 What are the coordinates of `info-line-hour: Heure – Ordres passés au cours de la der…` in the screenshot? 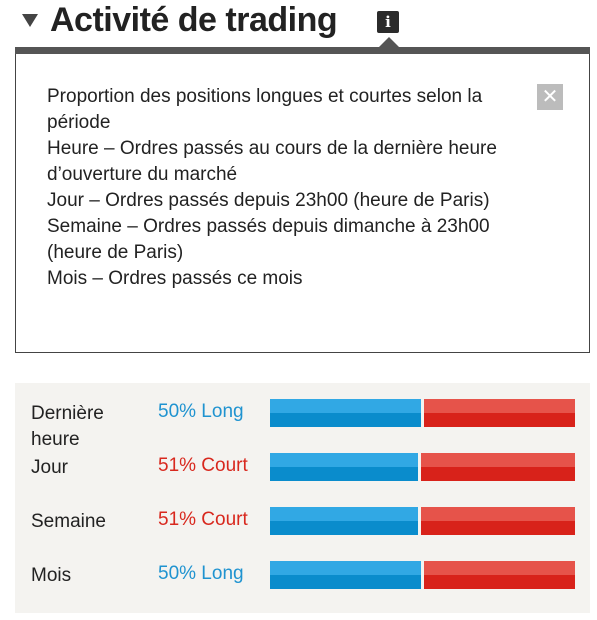 It's located at (272, 161).